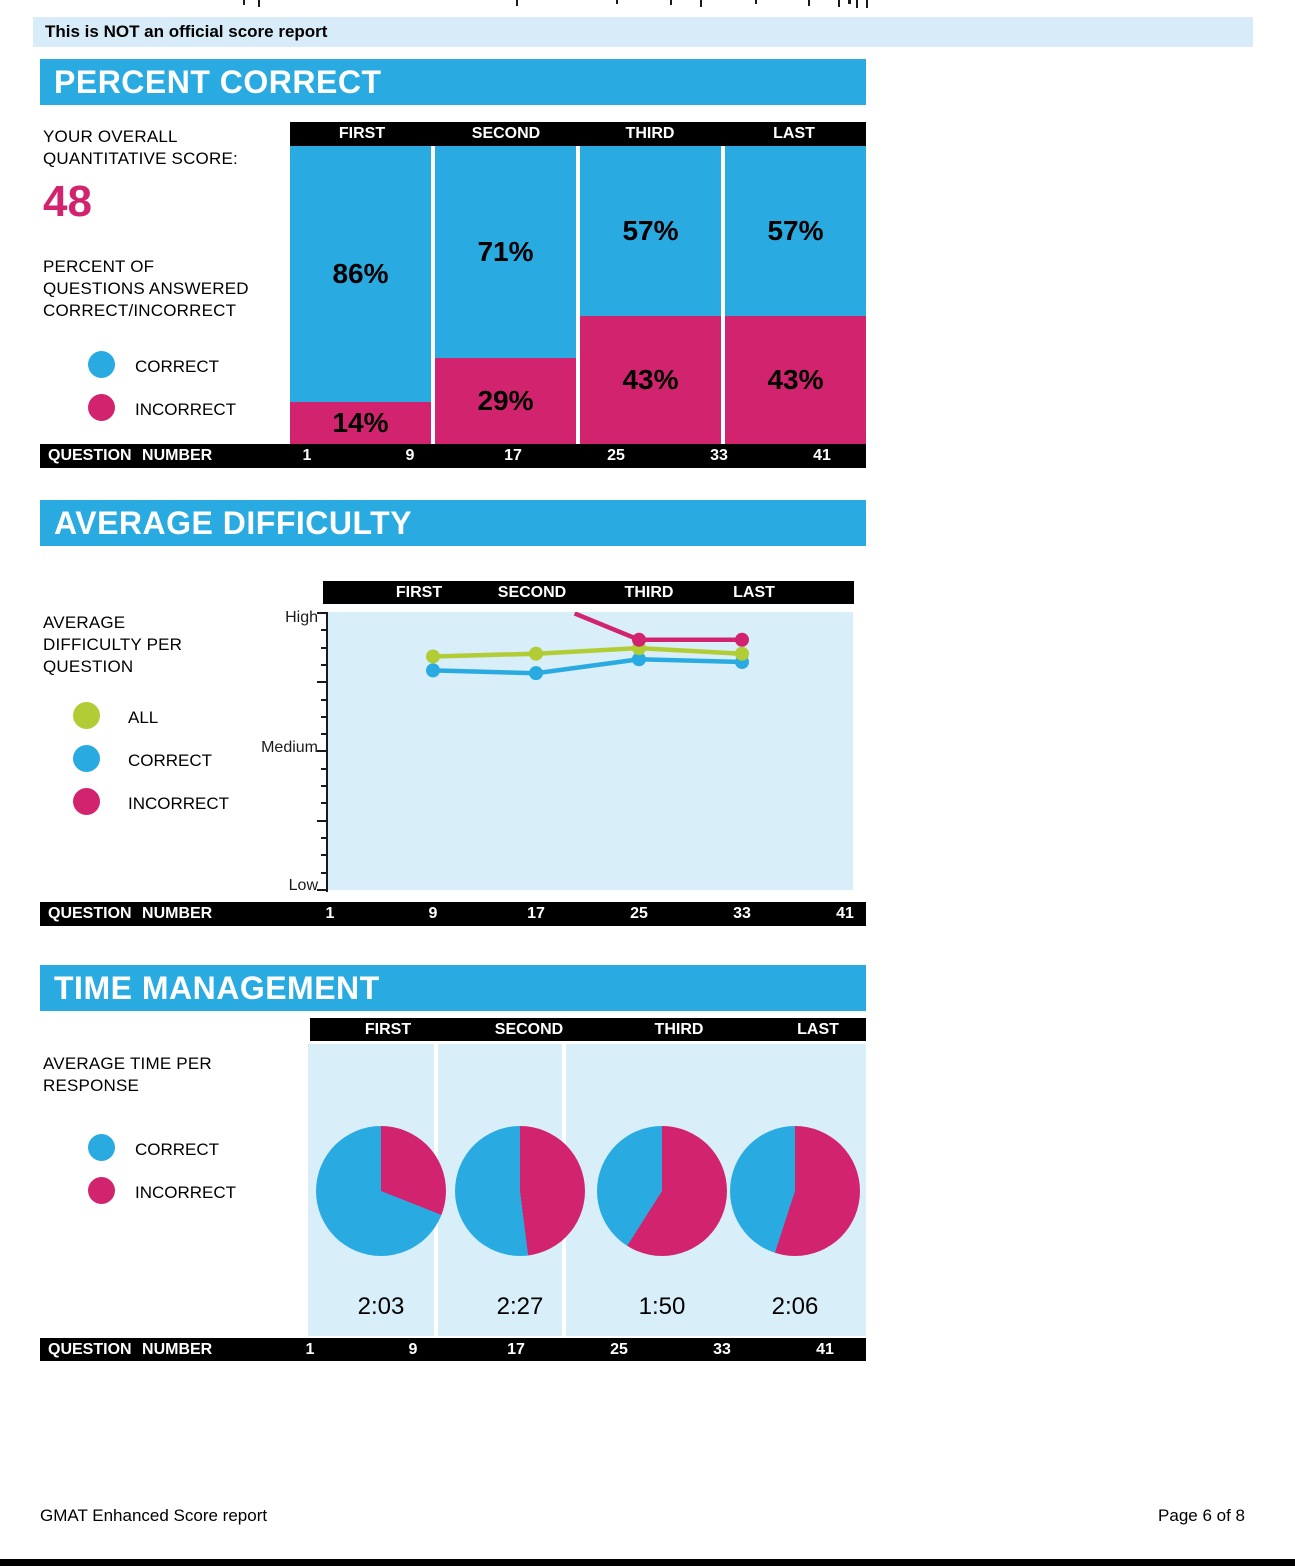  What do you see at coordinates (795, 295) in the screenshot?
I see `stacked-column-last: 57% 43%` at bounding box center [795, 295].